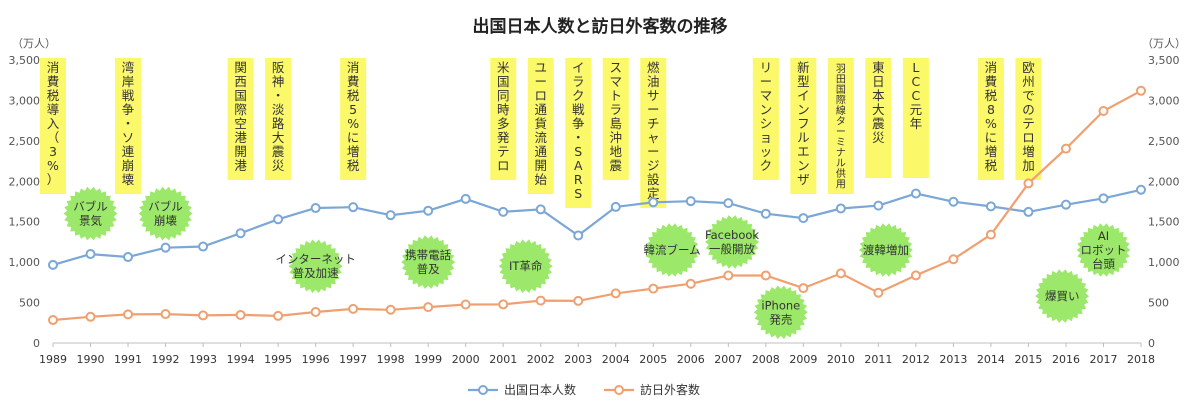  Describe the element at coordinates (165, 221) in the screenshot. I see `bubble-text: 崩壊` at that location.